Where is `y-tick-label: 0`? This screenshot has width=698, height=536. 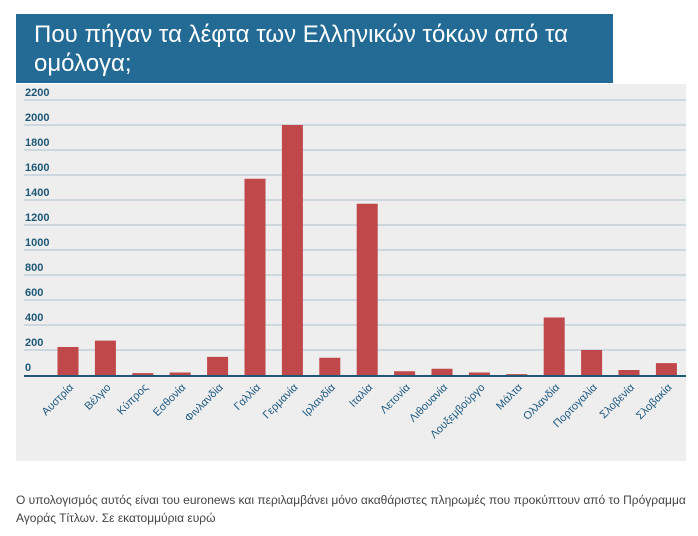 y-tick-label: 0 is located at coordinates (28, 368).